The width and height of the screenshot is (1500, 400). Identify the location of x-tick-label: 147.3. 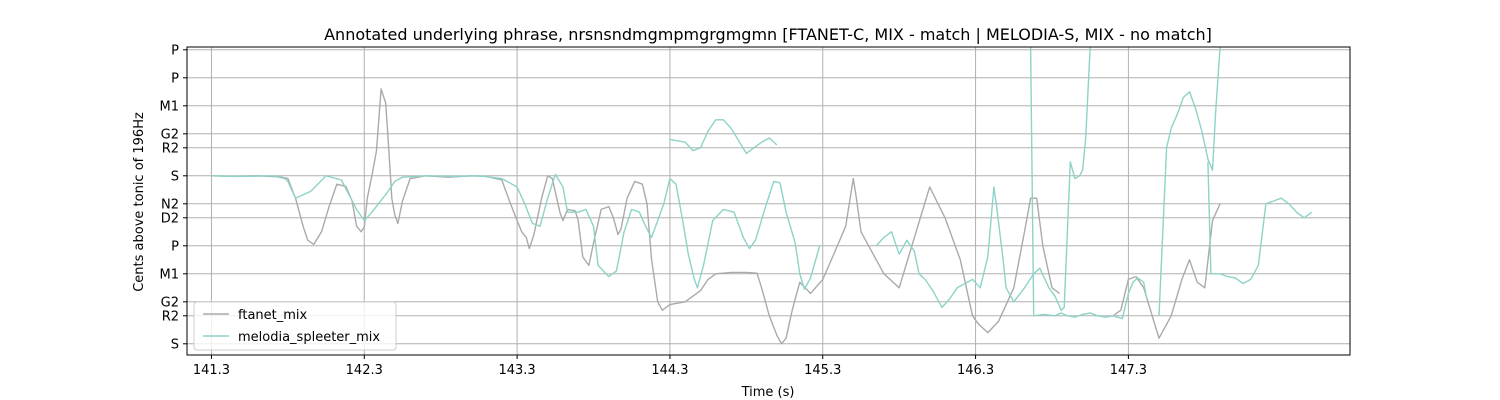
(1128, 370).